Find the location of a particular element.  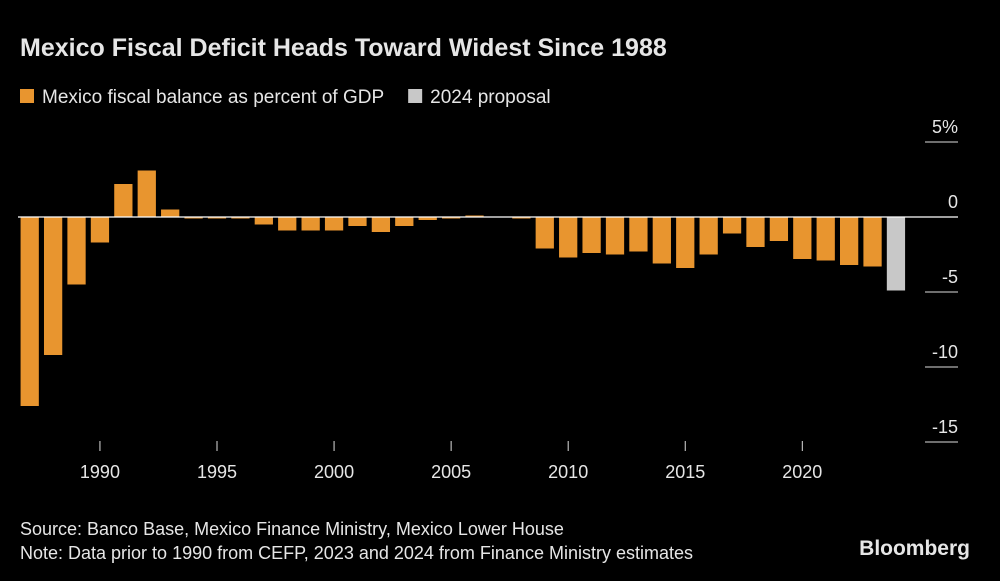

y-tick-label: 5% is located at coordinates (945, 127).